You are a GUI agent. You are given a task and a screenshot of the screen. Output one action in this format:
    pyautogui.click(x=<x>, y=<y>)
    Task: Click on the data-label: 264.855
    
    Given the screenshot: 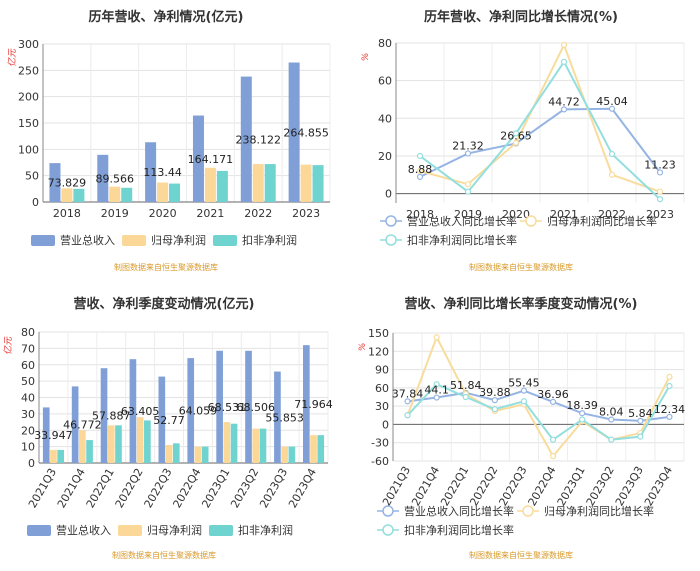 What is the action you would take?
    pyautogui.click(x=306, y=132)
    